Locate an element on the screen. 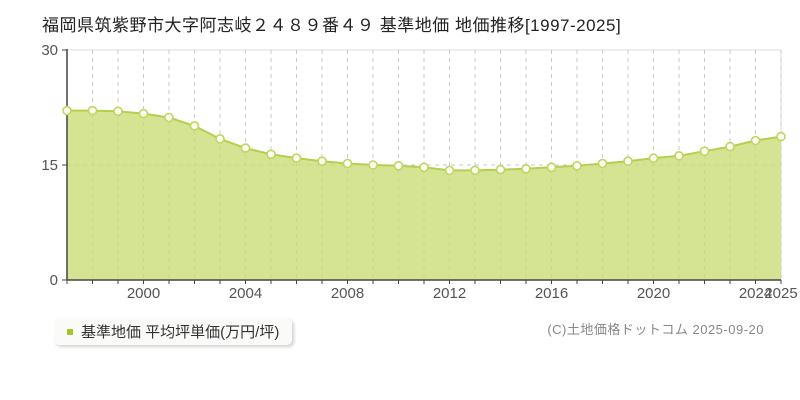  x-tick-label-2016: 2016 is located at coordinates (551, 293).